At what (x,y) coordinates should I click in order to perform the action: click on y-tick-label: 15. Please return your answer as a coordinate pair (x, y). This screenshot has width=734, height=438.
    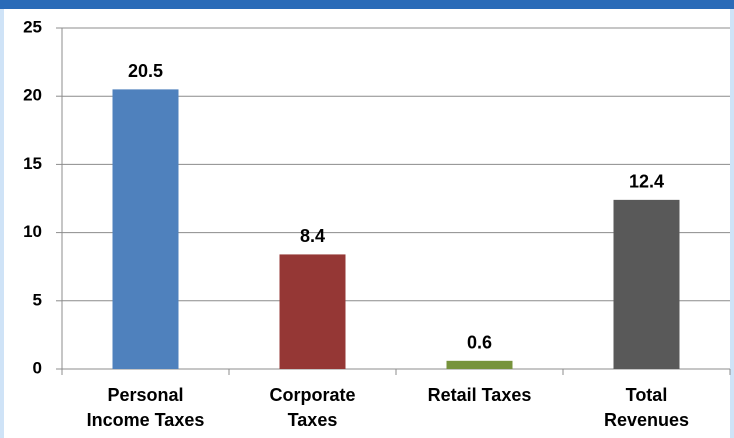
    Looking at the image, I should click on (32, 163).